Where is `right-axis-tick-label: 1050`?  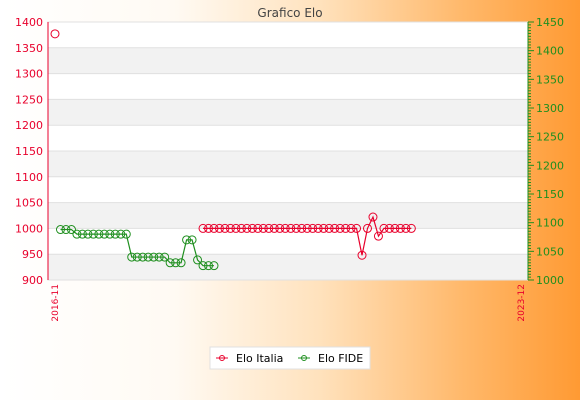
right-axis-tick-label: 1050 is located at coordinates (550, 251).